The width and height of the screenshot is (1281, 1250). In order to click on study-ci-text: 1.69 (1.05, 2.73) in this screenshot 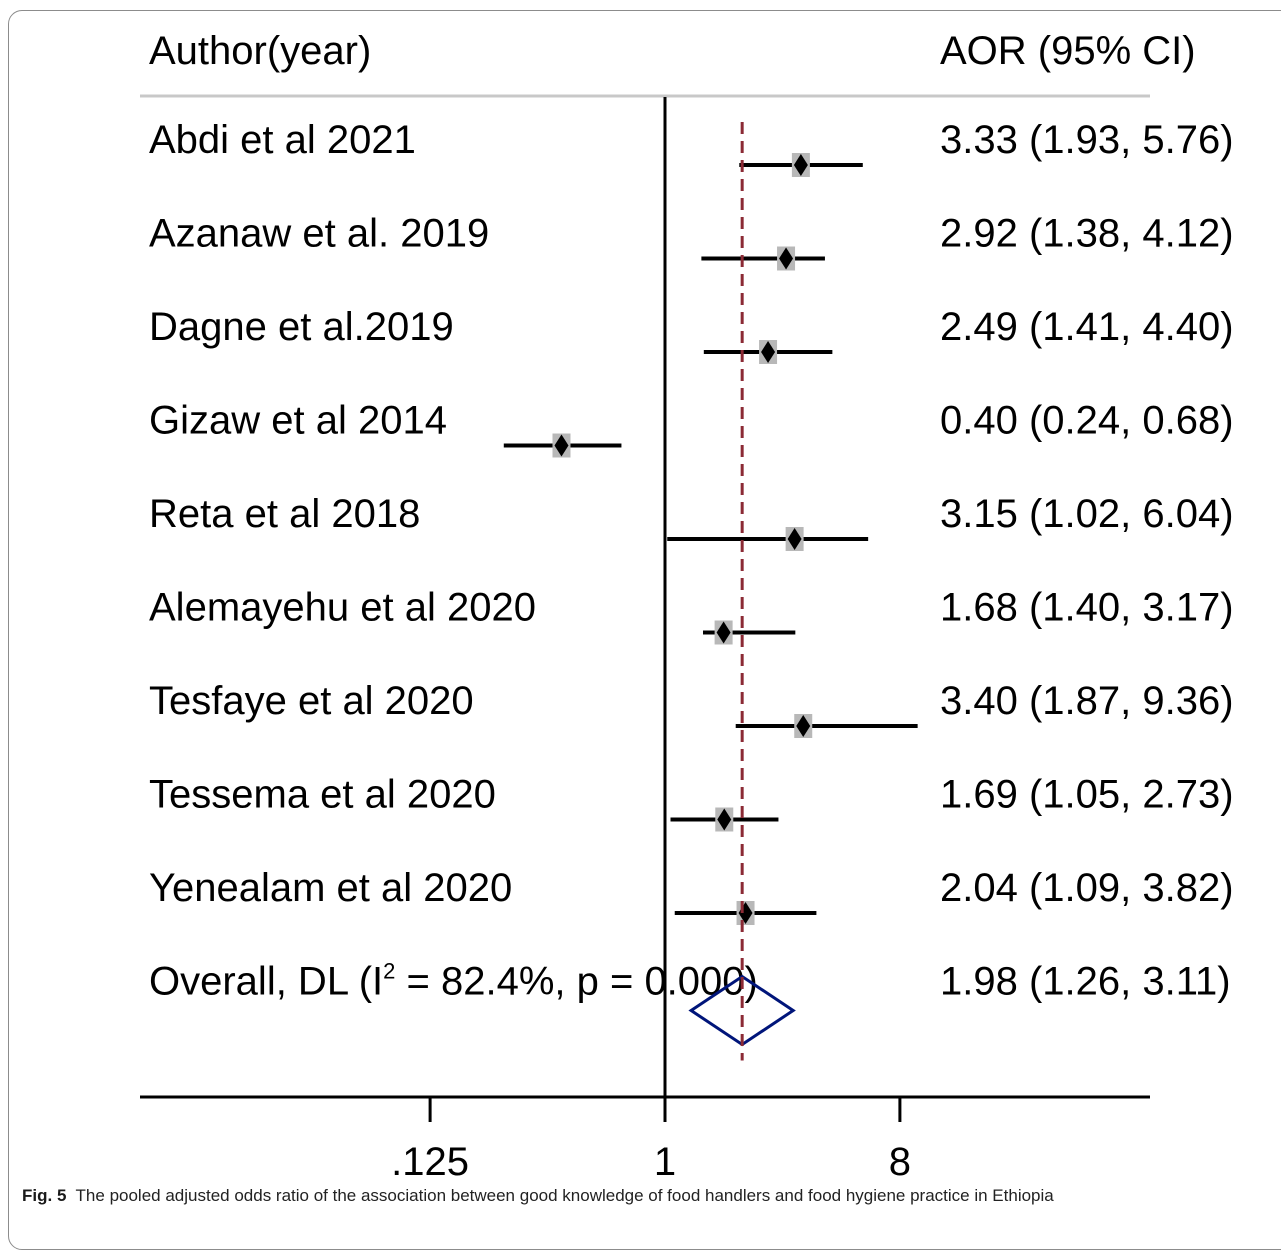, I will do `click(1087, 795)`.